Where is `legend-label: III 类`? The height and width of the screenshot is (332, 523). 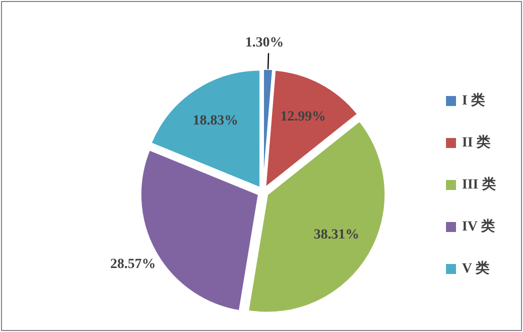
legend-label: III 类 is located at coordinates (479, 184).